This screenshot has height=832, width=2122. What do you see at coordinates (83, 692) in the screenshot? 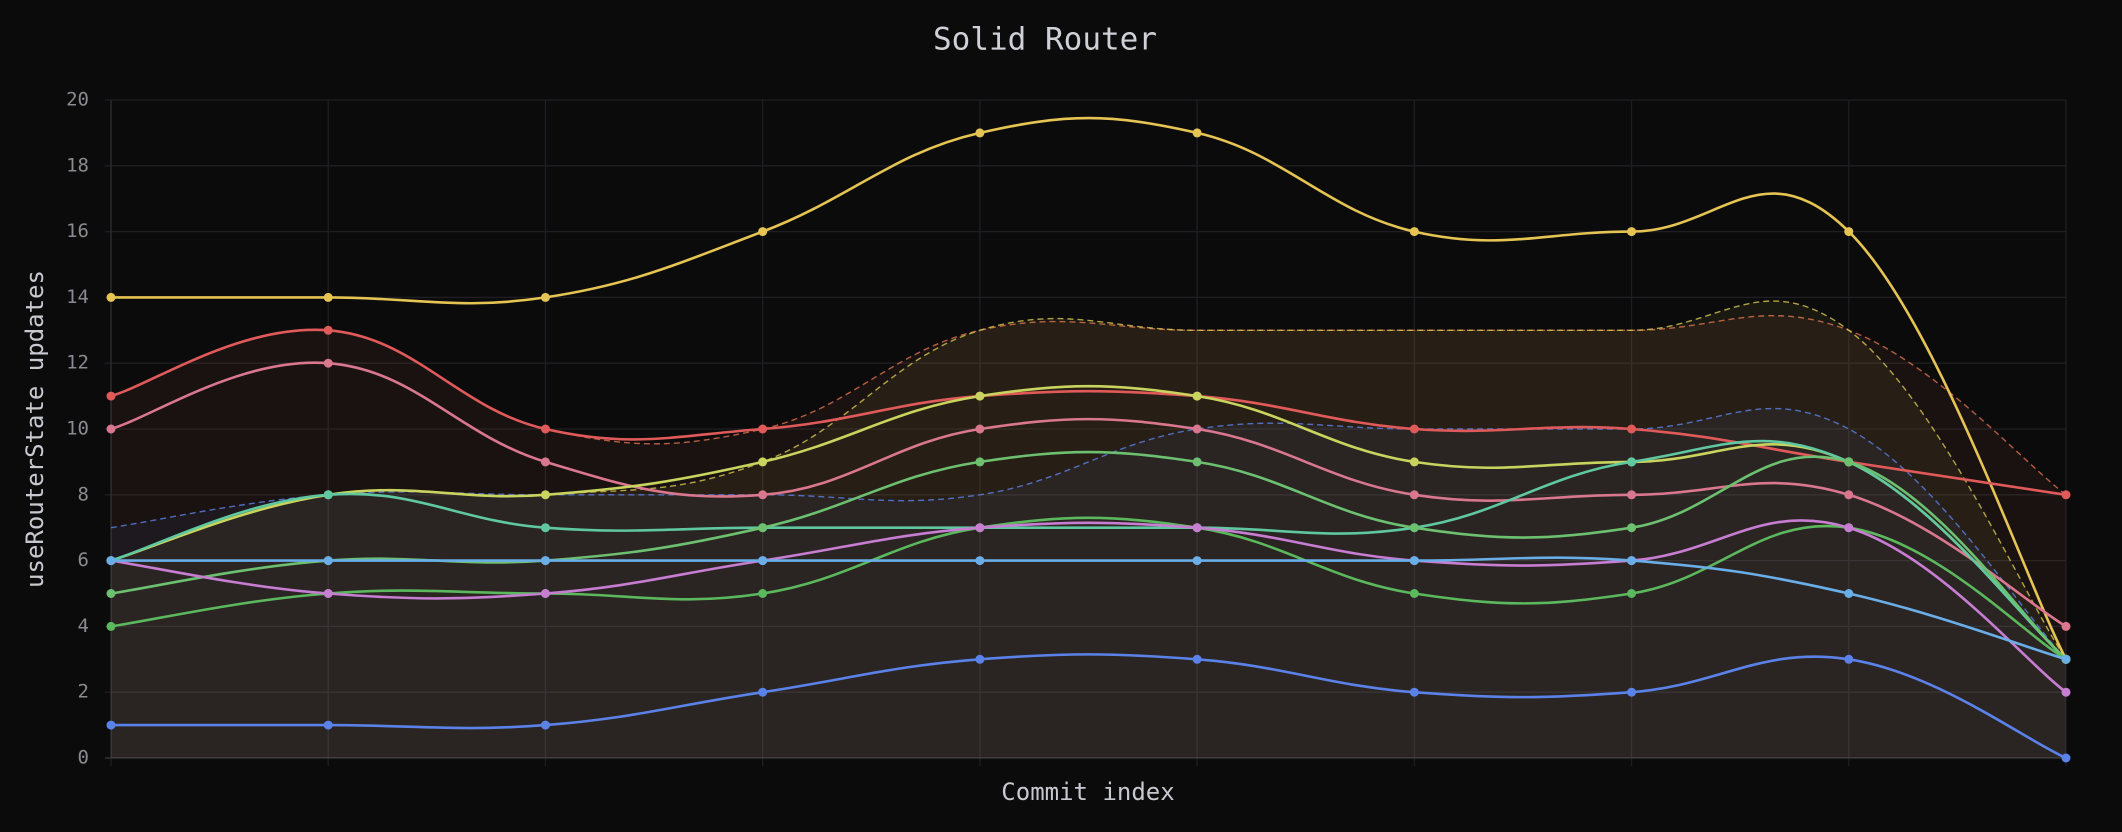
I see `y-tick-label: 2` at bounding box center [83, 692].